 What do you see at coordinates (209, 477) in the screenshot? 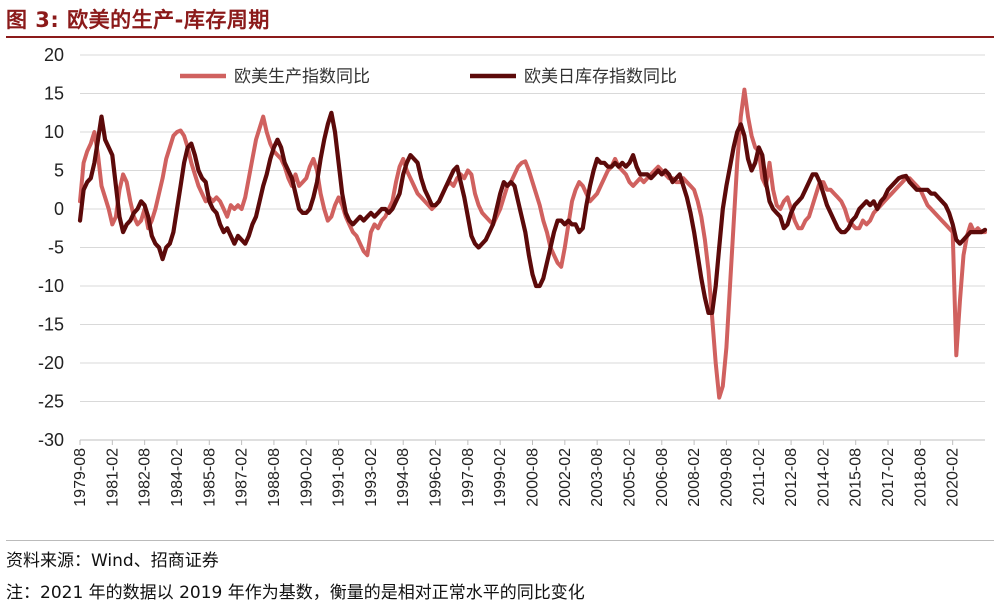
I see `x-tick-label: 1985-08` at bounding box center [209, 477].